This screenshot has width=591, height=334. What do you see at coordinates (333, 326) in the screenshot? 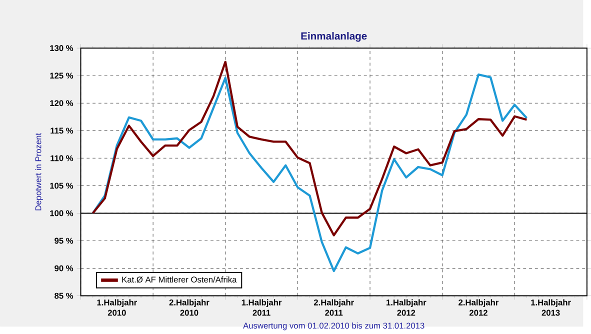
I see `x-axis-title: Auswertung vom 01.02.2010 bis zum 31.01.2013` at bounding box center [333, 326].